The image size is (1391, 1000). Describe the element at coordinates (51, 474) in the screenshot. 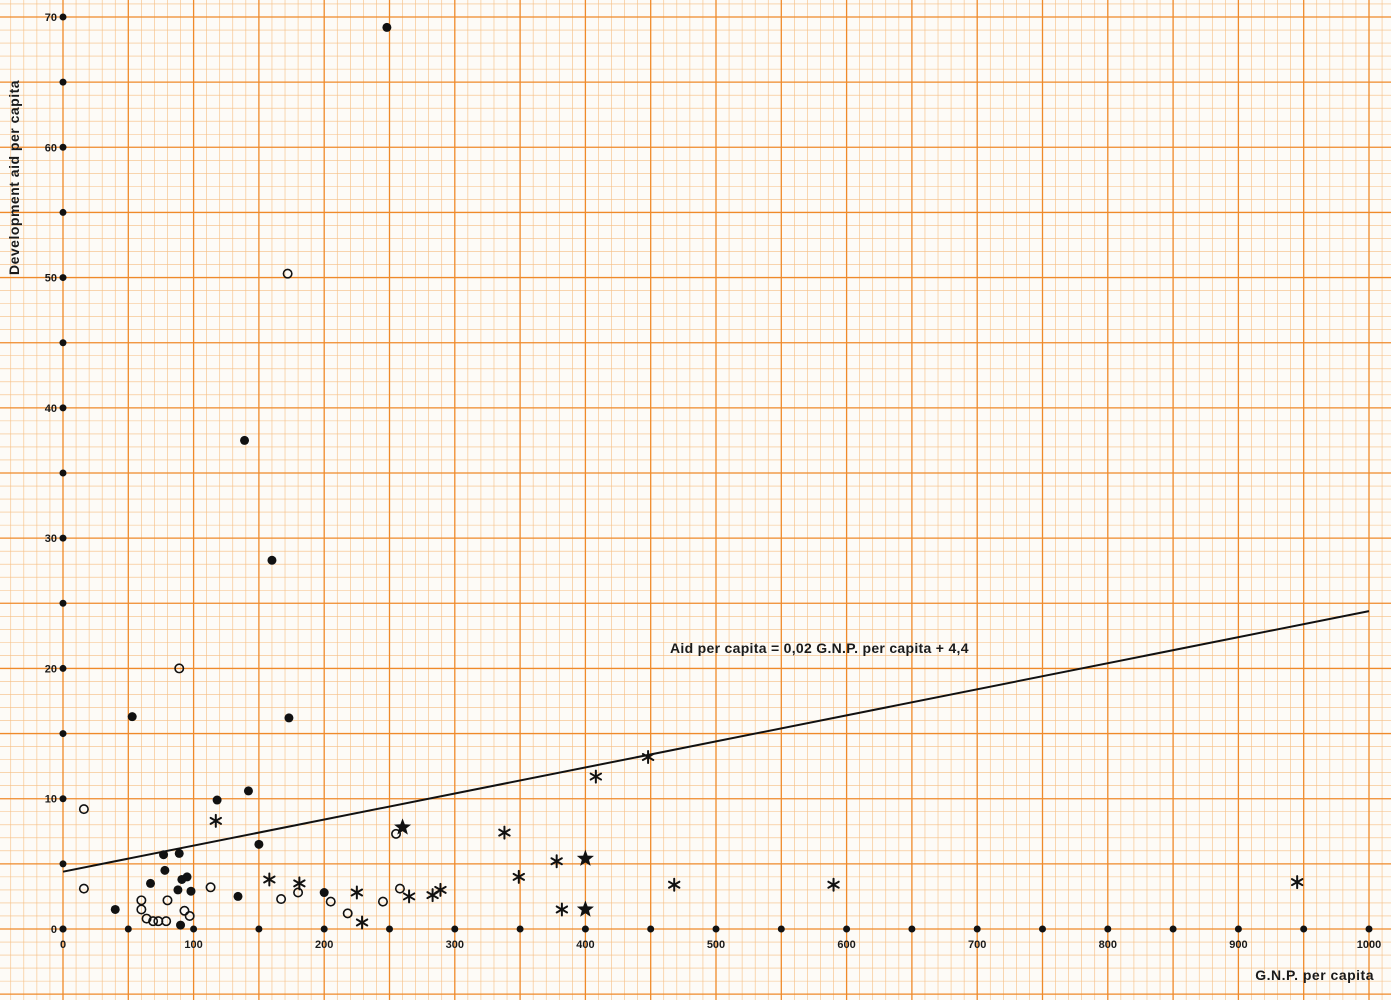

I see `y-axis-tick-labels: 0 10 20 30 40 50 60 70` at that location.